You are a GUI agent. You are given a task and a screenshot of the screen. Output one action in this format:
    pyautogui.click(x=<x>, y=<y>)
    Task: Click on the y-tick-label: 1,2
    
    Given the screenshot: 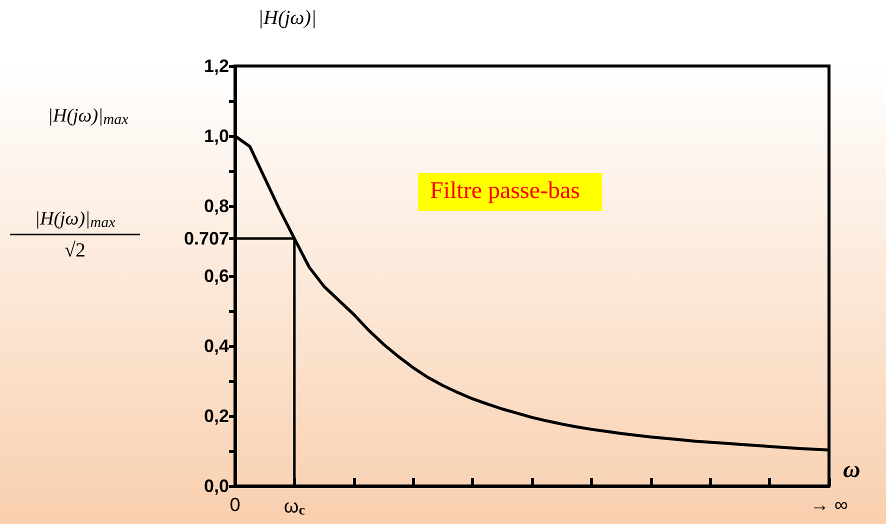 What is the action you would take?
    pyautogui.click(x=216, y=66)
    